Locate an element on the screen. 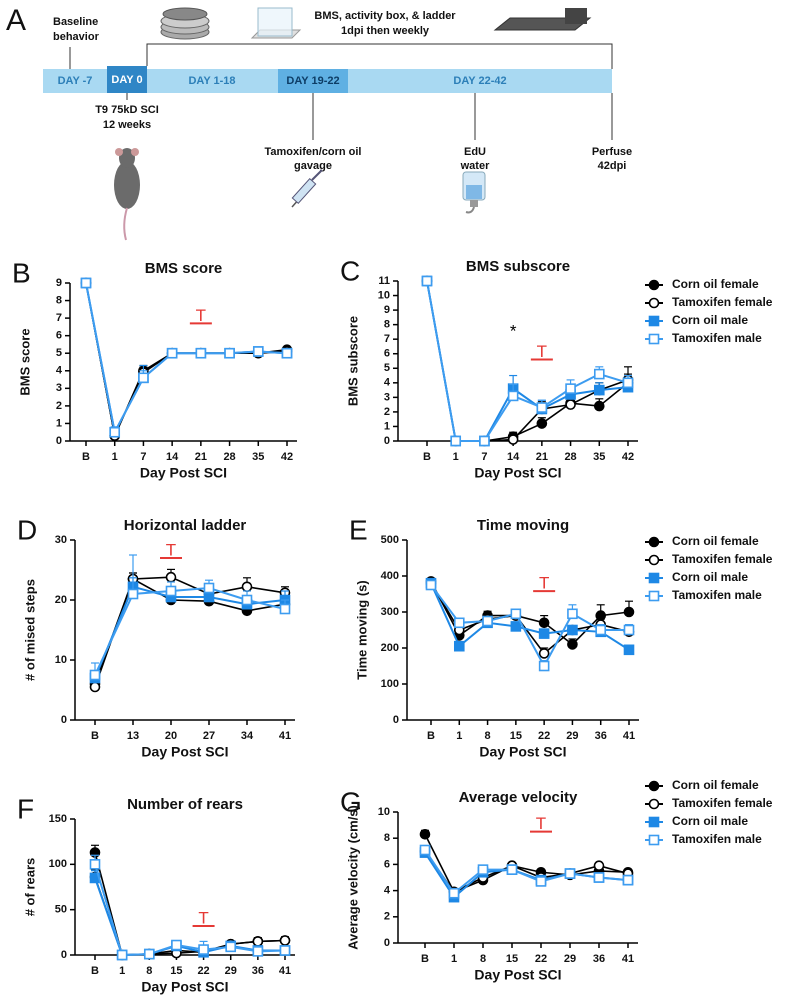 This screenshot has height=996, width=800. x-tick-label: 35 is located at coordinates (599, 457).